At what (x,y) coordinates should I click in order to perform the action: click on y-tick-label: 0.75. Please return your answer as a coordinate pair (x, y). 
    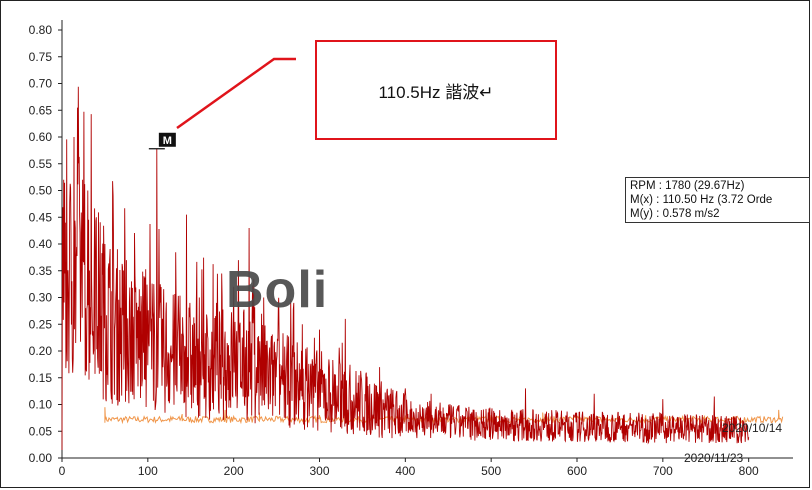
    Looking at the image, I should click on (41, 57).